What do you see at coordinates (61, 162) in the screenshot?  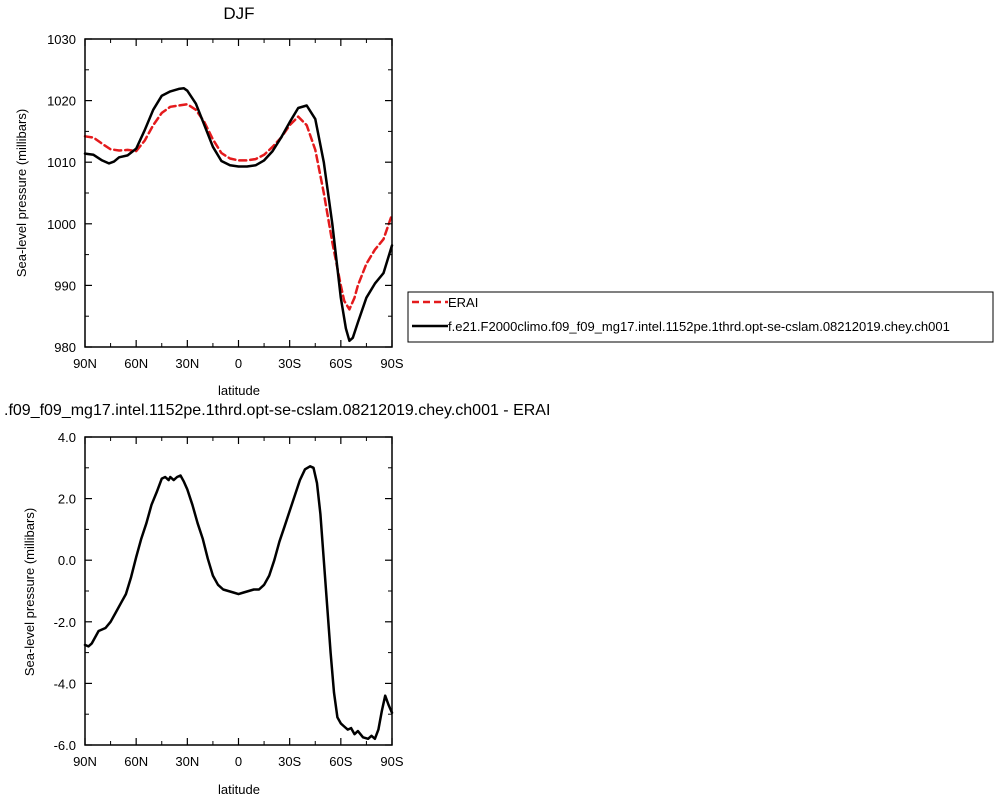 I see `top-y-tick-label: 1010` at bounding box center [61, 162].